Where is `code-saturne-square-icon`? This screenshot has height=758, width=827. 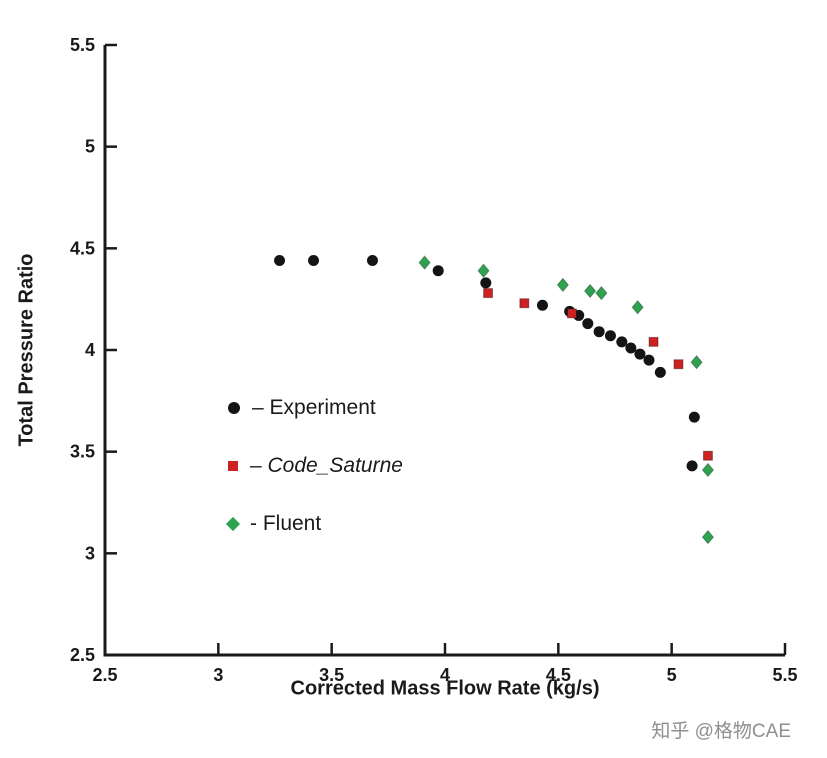 code-saturne-square-icon is located at coordinates (233, 466).